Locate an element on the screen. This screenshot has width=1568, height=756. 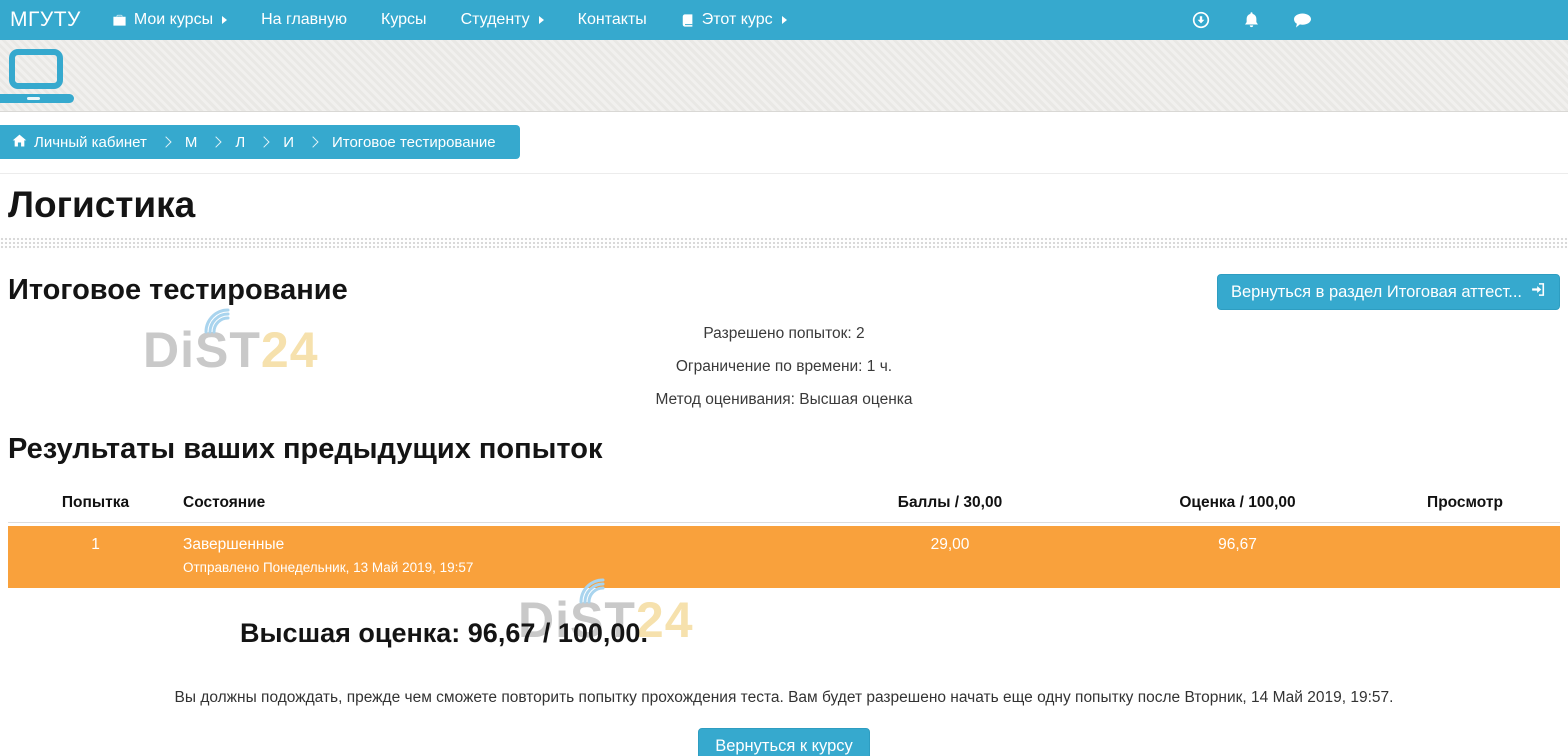
column-state: Состояние is located at coordinates (224, 502).